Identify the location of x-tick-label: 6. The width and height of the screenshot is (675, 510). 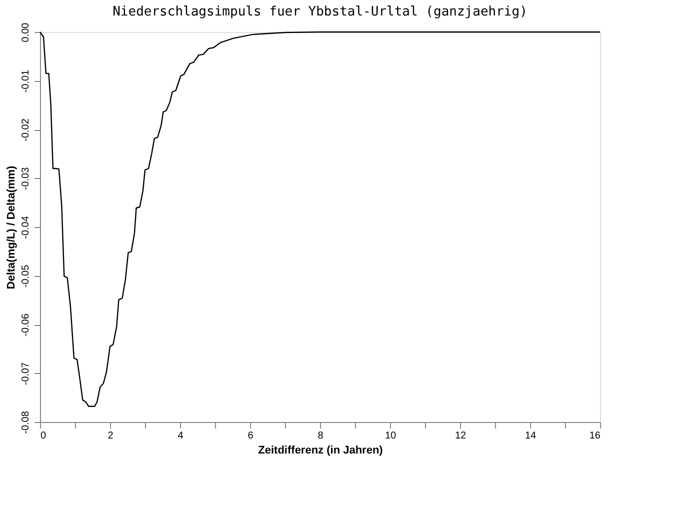
(251, 436).